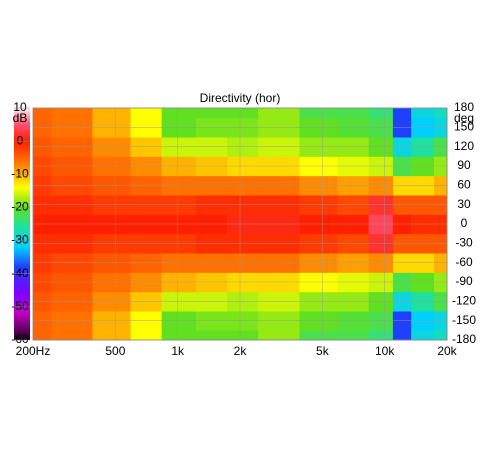 This screenshot has width=480, height=452. What do you see at coordinates (20, 339) in the screenshot?
I see `colorbar-tick-label: -60` at bounding box center [20, 339].